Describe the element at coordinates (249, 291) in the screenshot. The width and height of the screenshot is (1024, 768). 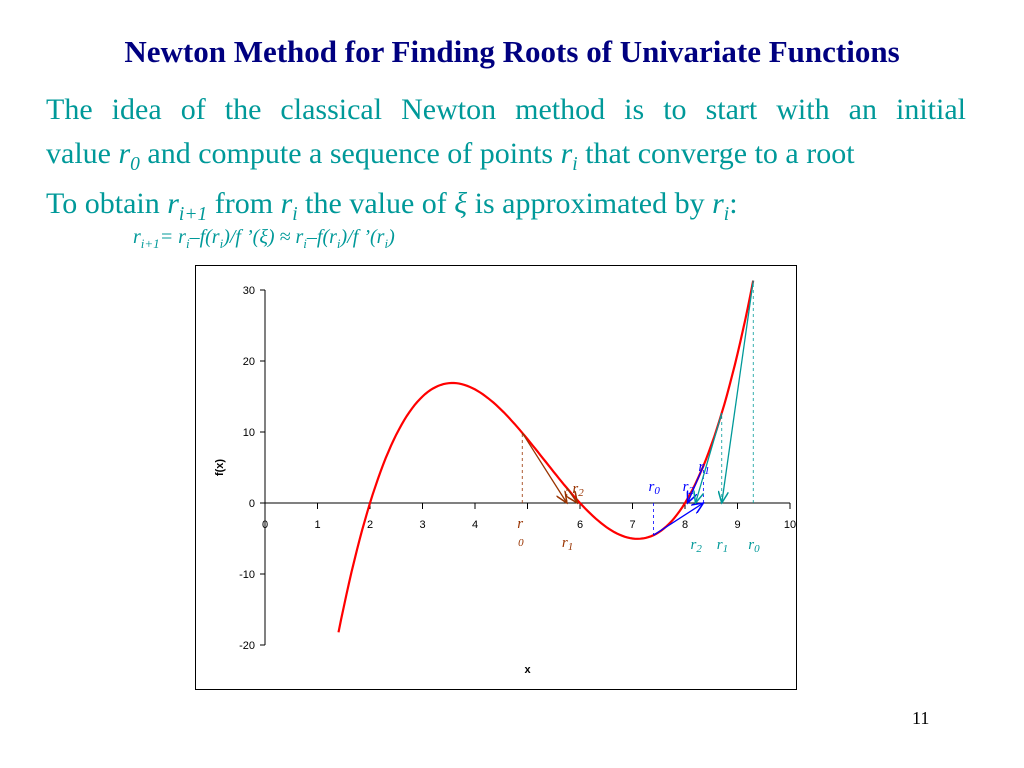
I see `y-tick-label: 30` at that location.